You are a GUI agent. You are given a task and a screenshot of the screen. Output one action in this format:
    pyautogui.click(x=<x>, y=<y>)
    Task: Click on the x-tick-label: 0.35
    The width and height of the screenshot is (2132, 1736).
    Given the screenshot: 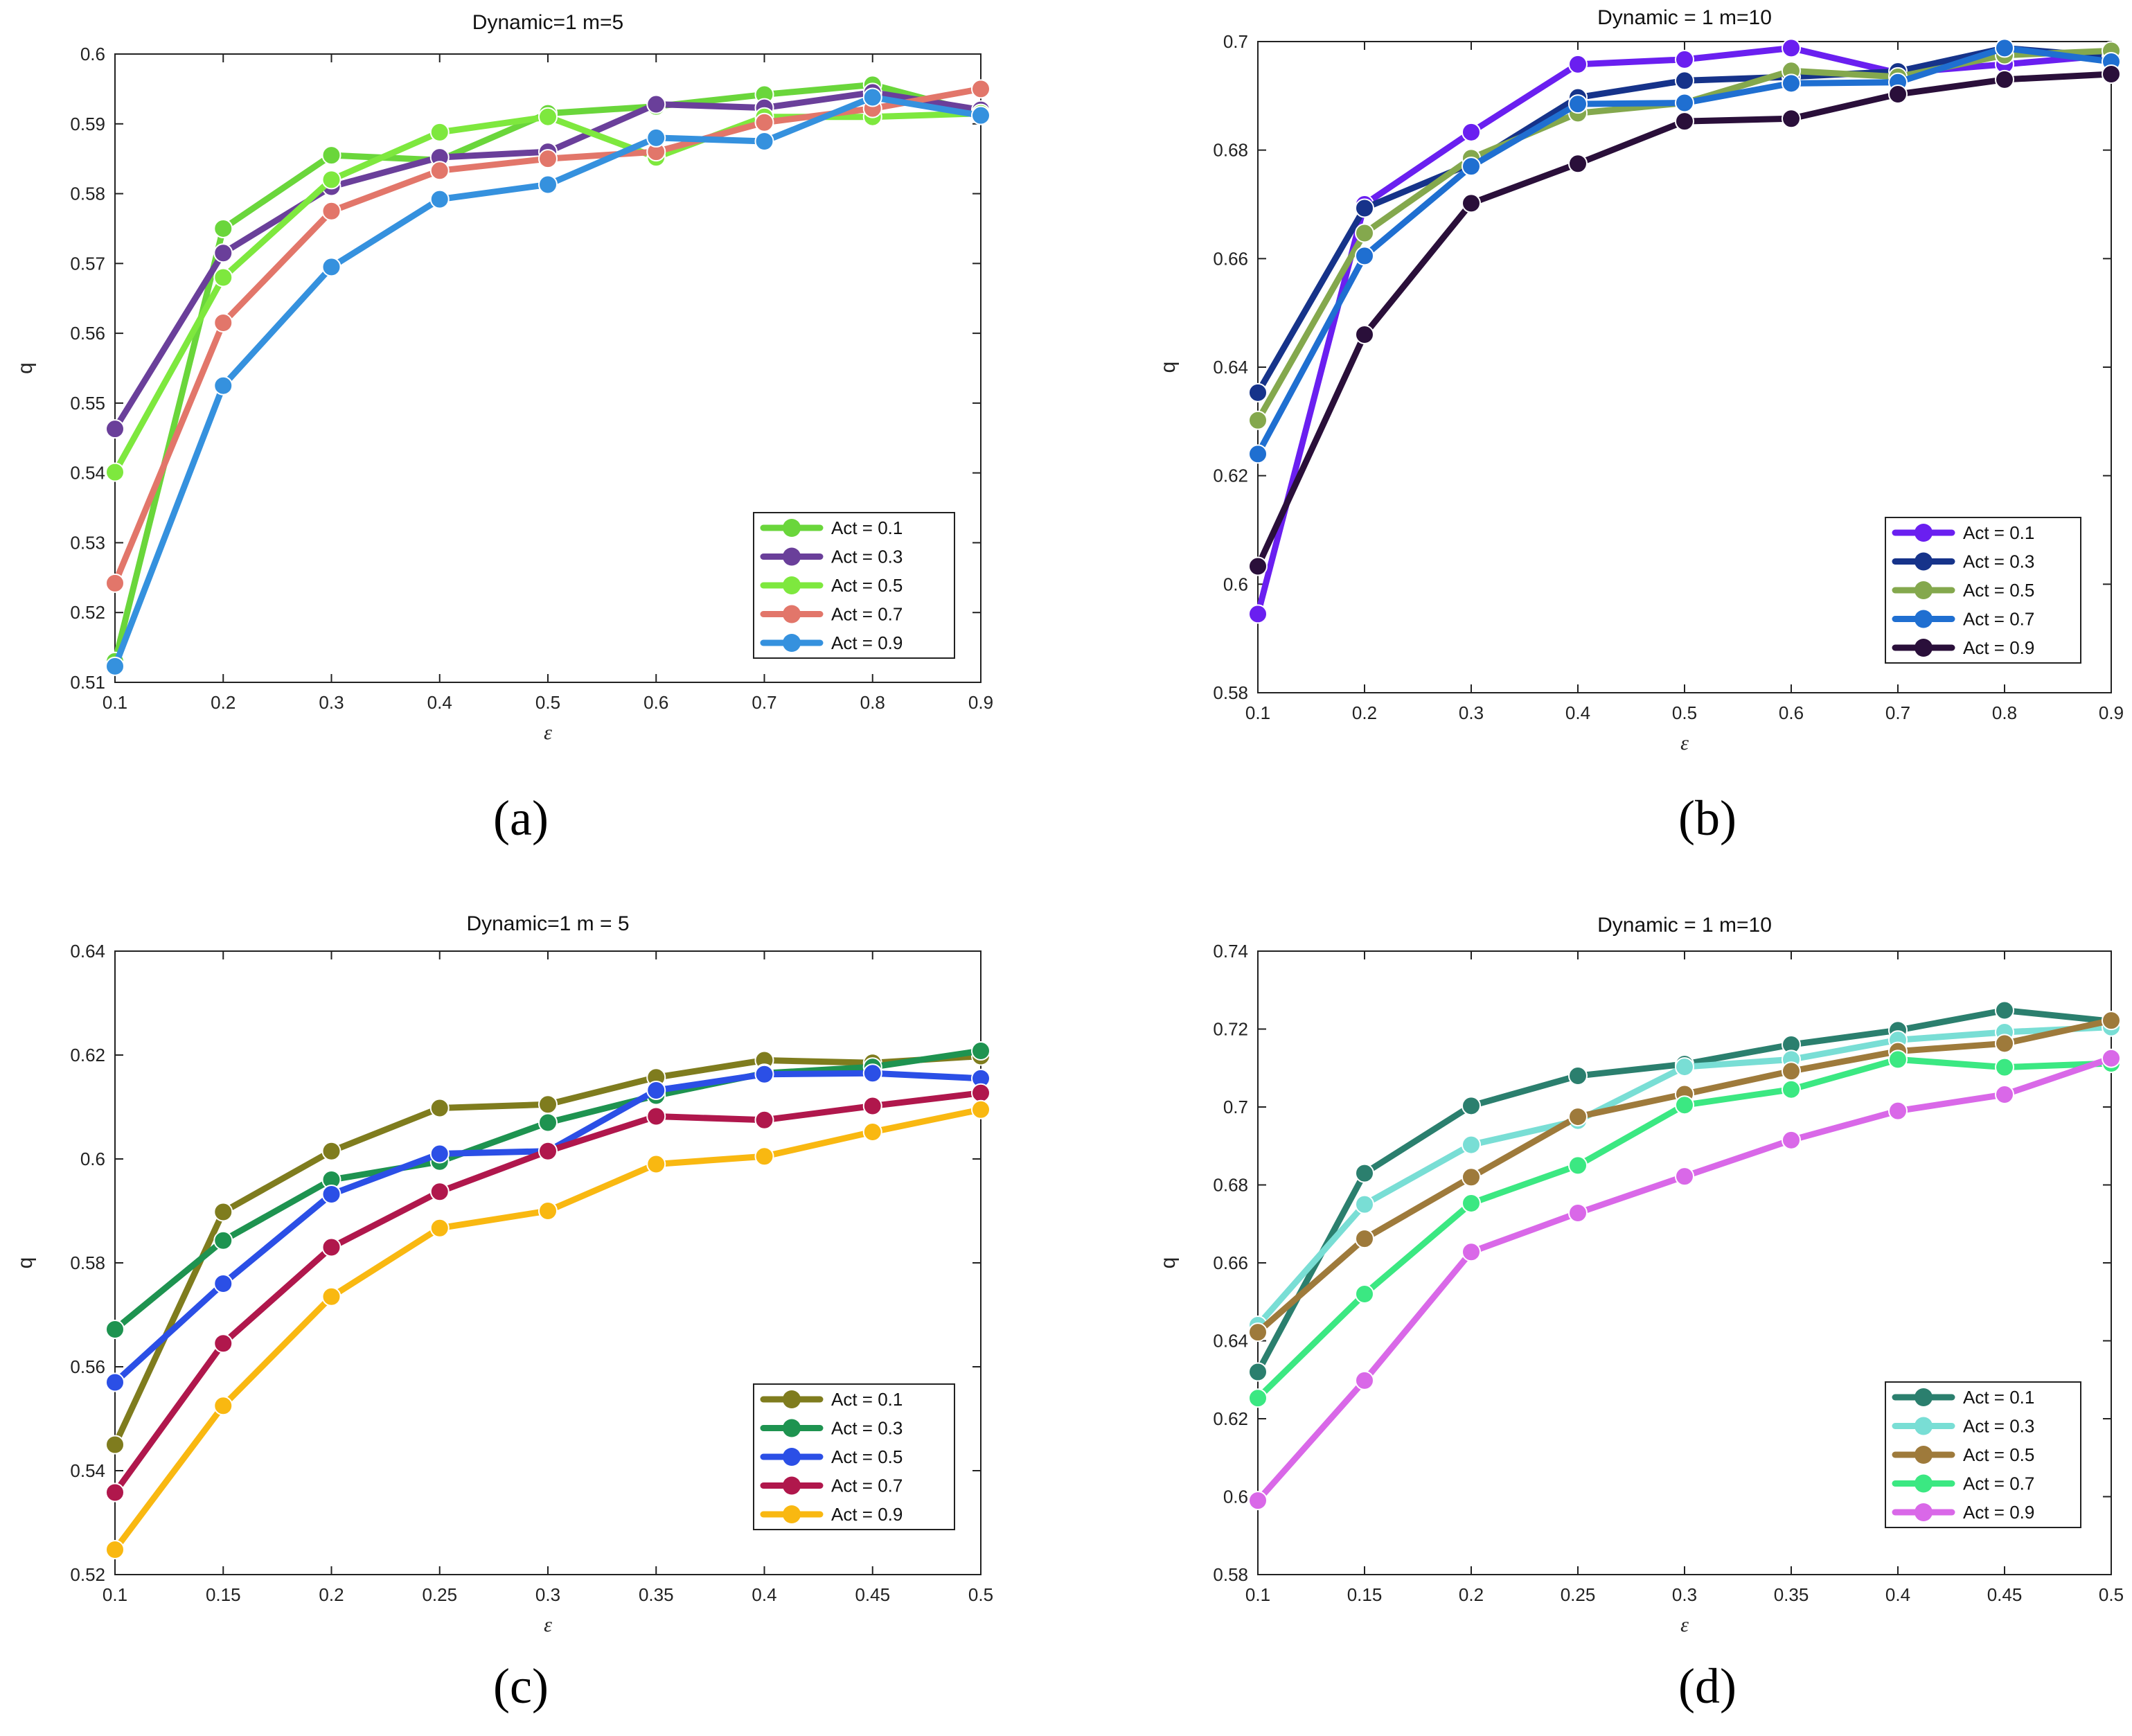 What is the action you would take?
    pyautogui.click(x=656, y=1594)
    